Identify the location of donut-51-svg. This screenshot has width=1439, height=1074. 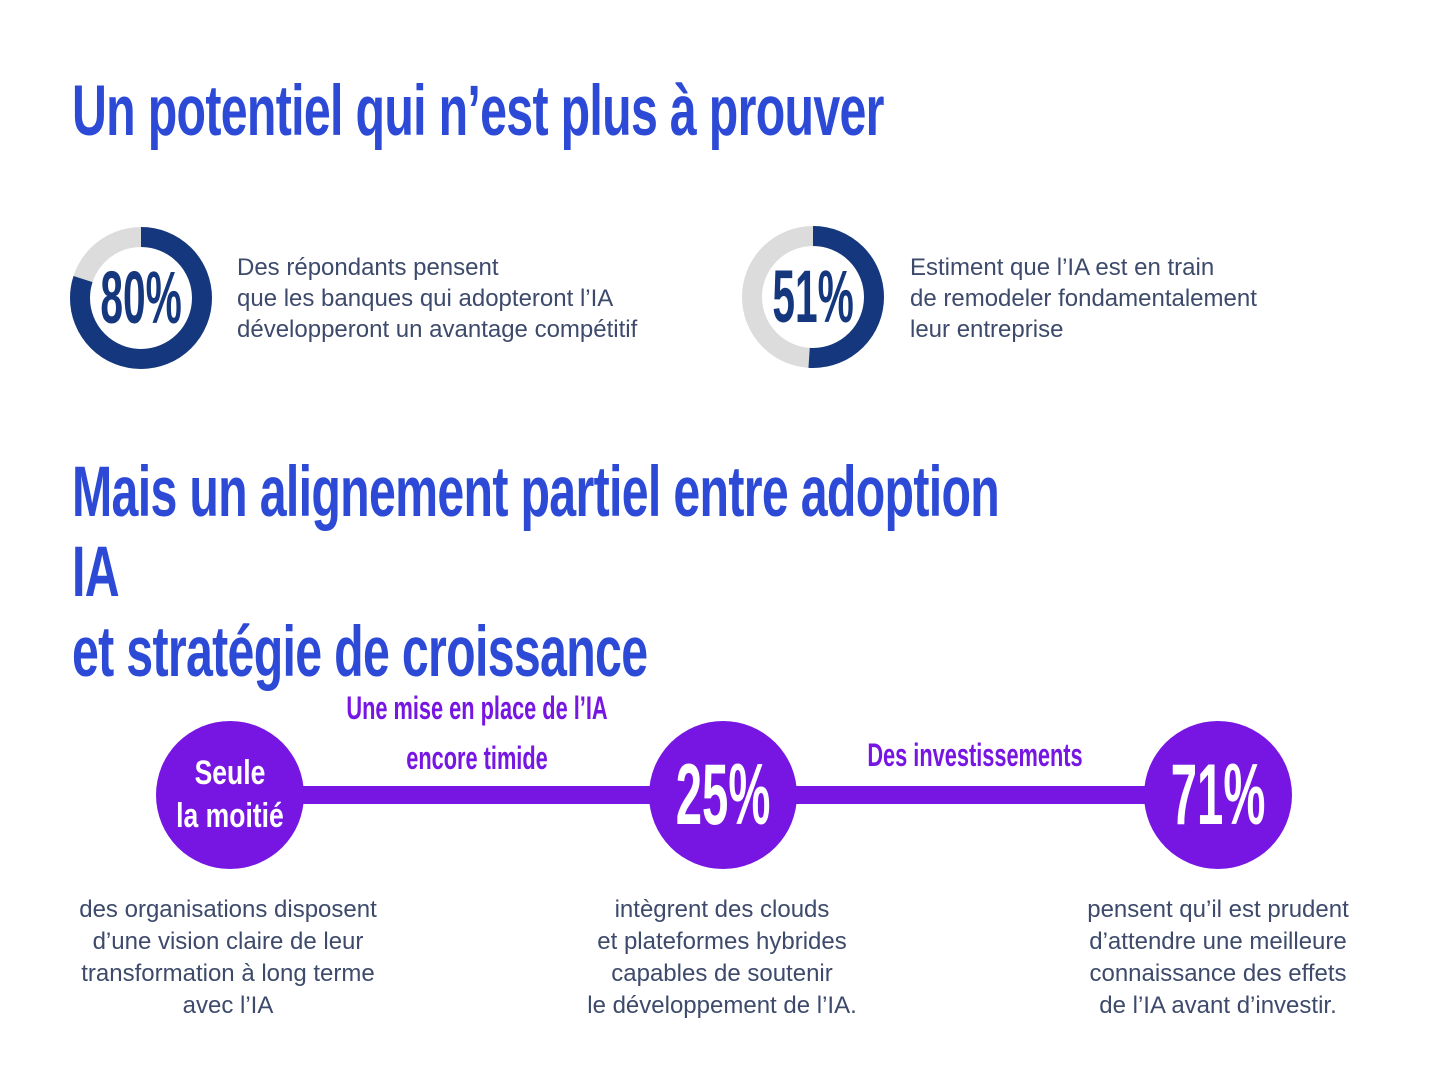
(813, 297).